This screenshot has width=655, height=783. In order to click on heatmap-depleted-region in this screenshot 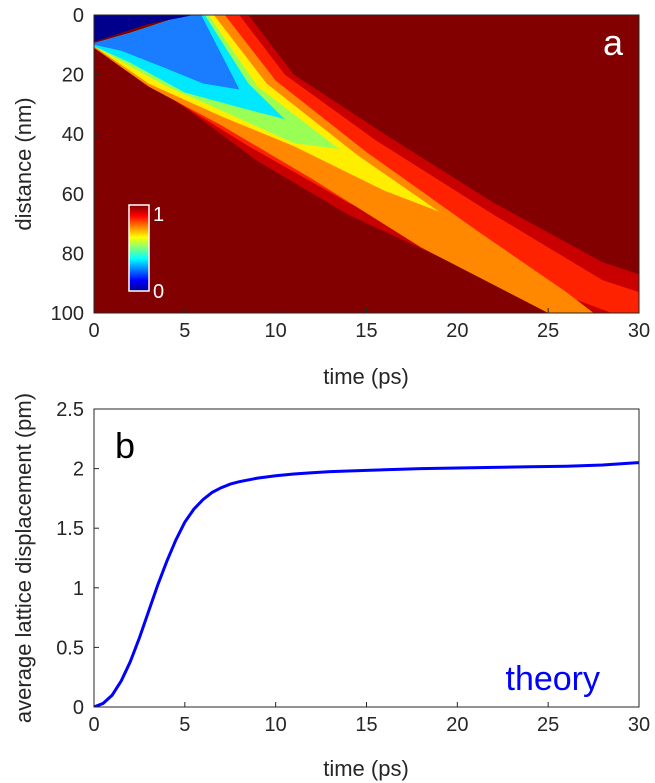, I will do `click(144, 28)`.